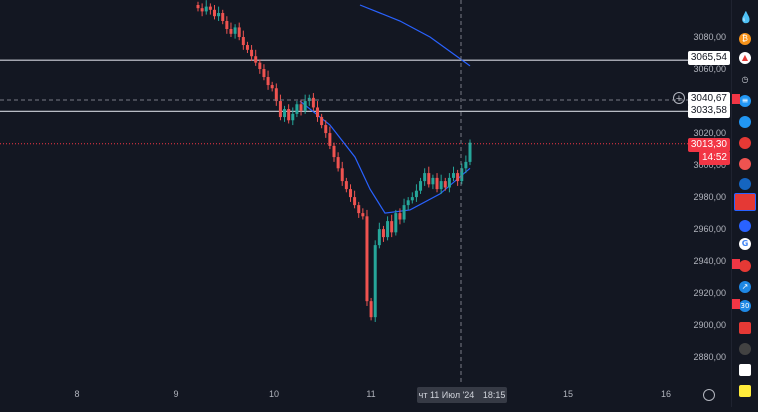 Image resolution: width=758 pixels, height=412 pixels. I want to click on level-label-2: 3033,58, so click(708, 111).